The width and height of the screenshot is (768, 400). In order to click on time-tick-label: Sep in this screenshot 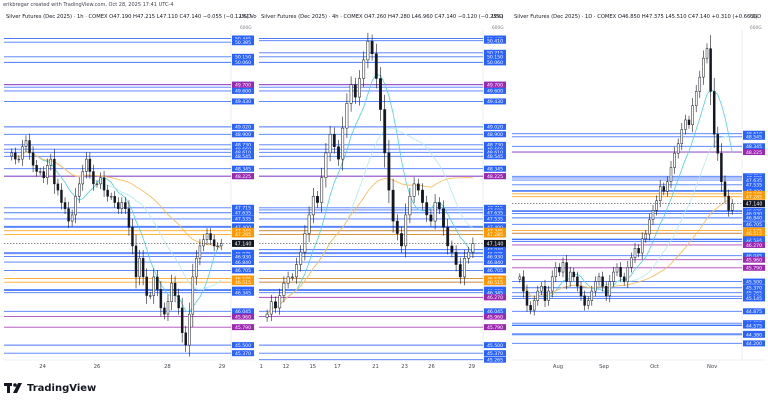, I will do `click(604, 367)`.